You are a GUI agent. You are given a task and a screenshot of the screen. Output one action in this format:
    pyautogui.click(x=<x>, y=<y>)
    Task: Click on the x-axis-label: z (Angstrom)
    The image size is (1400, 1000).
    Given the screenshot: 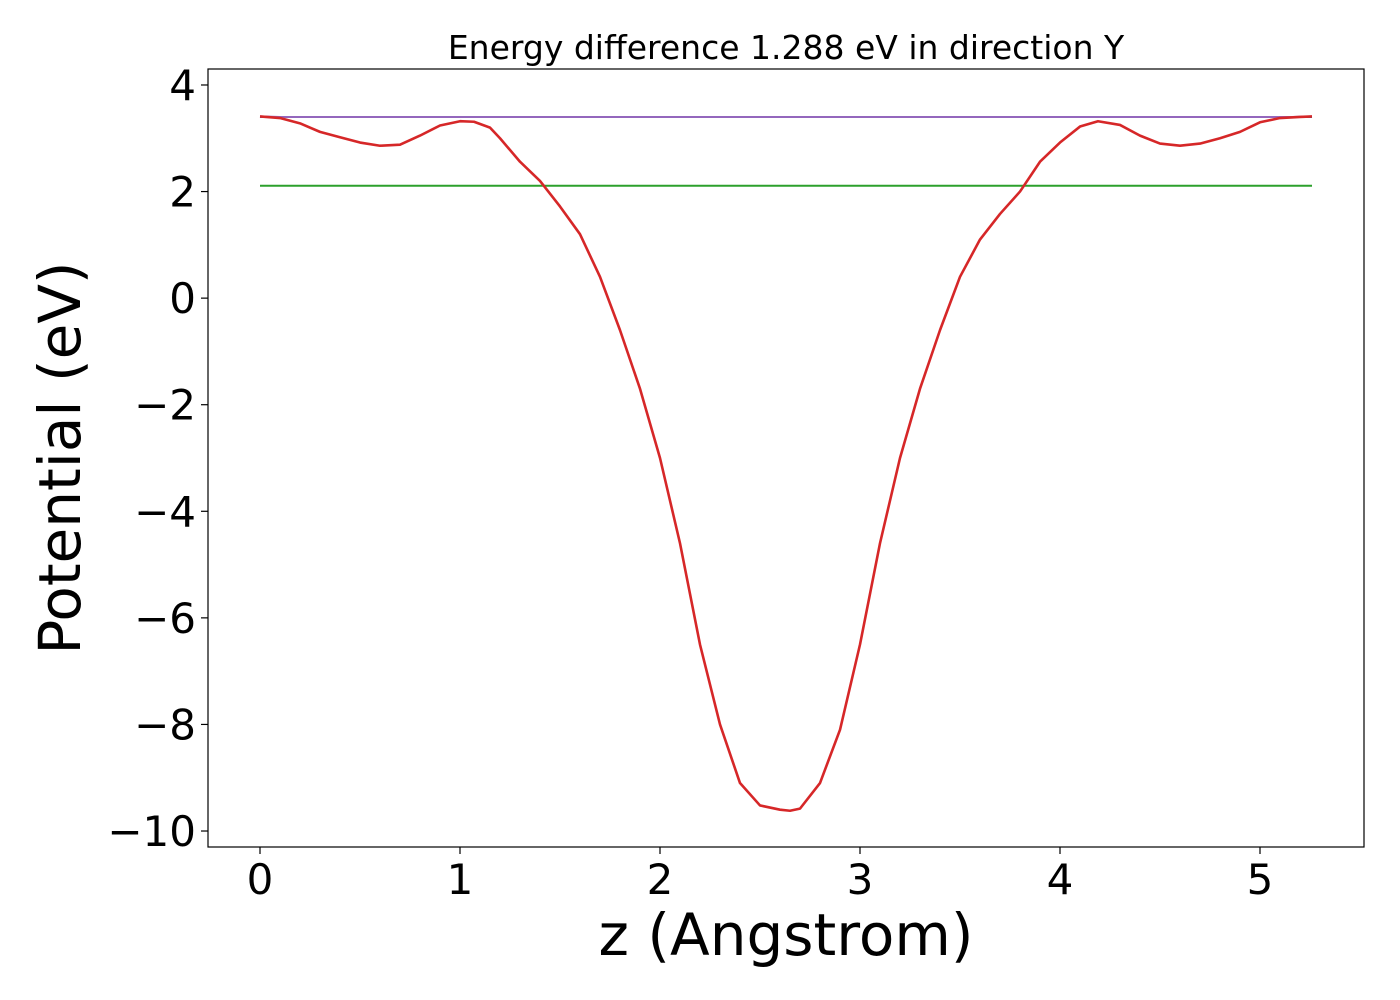 What is the action you would take?
    pyautogui.click(x=786, y=935)
    